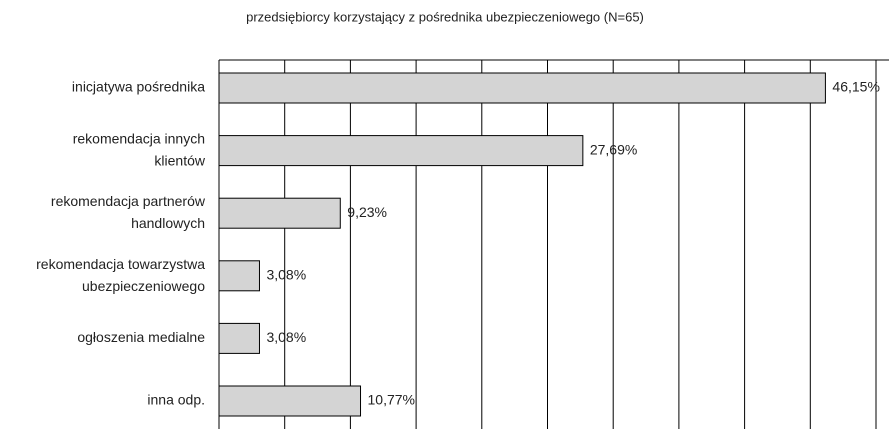 This screenshot has width=889, height=429. Describe the element at coordinates (613, 149) in the screenshot. I see `value-label: 27,69%` at that location.